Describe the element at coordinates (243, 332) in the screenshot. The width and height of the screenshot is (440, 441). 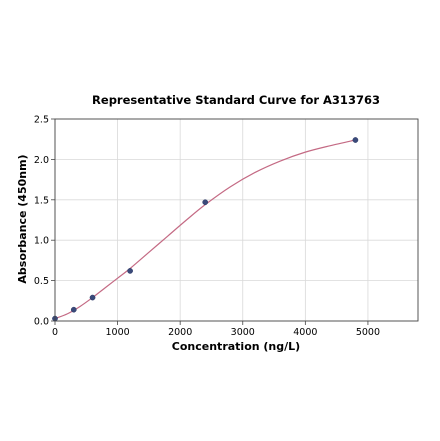
I see `x-tick-label: 3000` at that location.